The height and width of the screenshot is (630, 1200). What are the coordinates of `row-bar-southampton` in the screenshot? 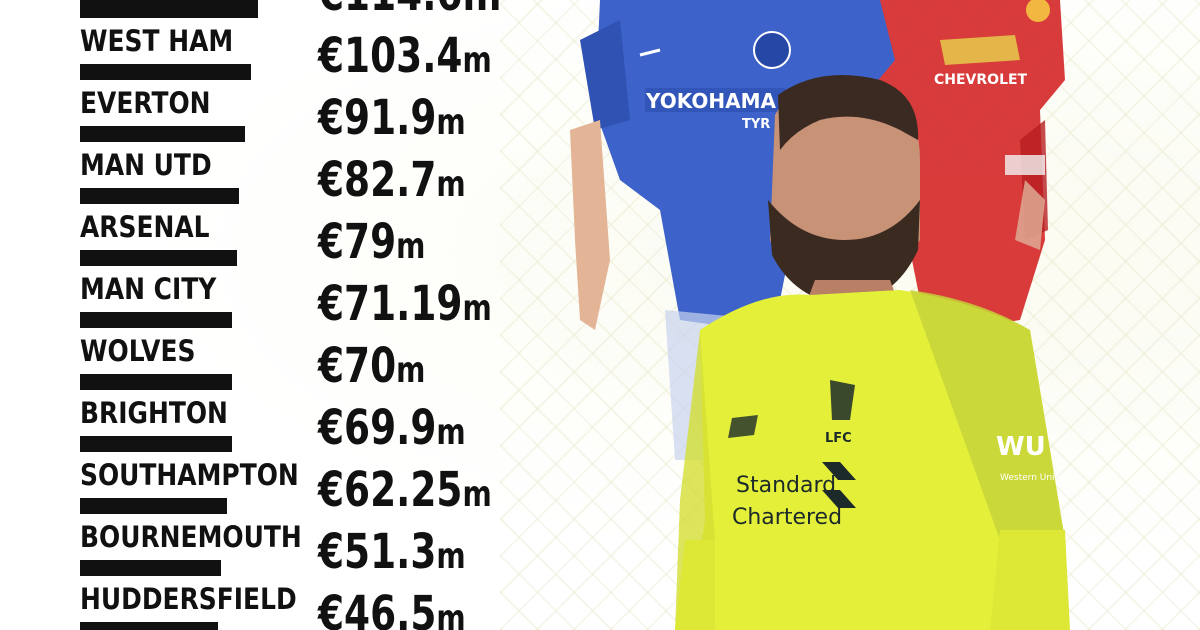 It's located at (153, 506).